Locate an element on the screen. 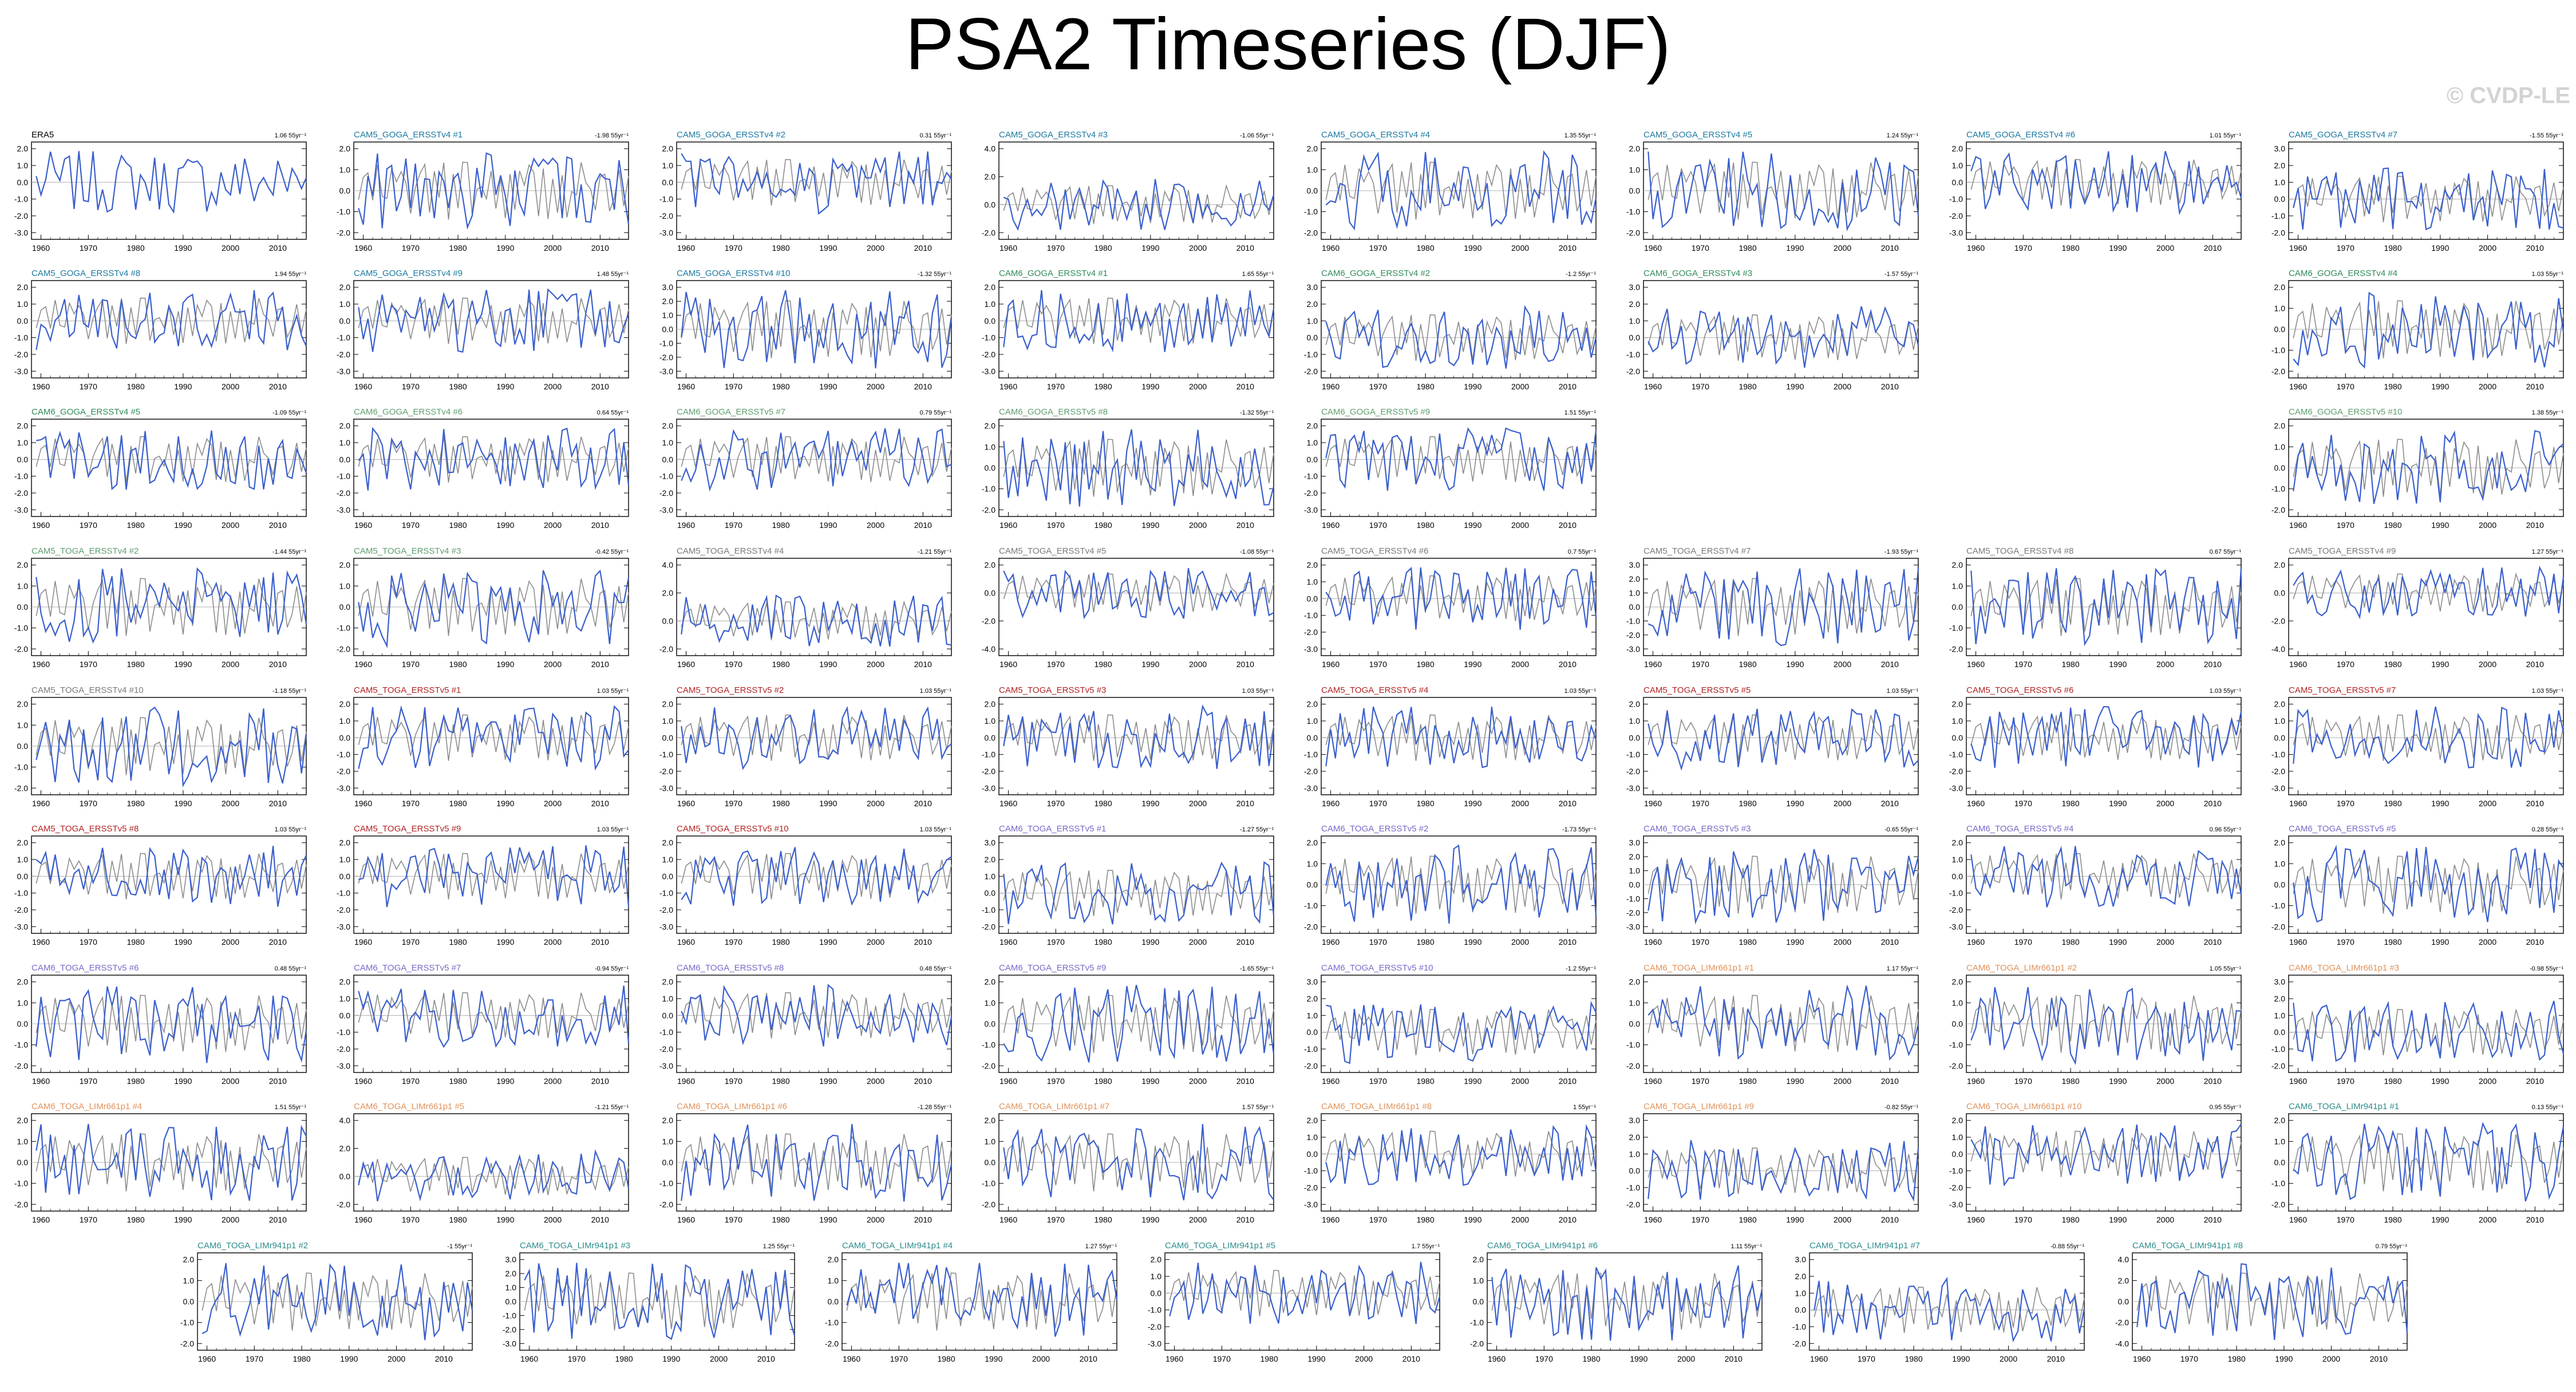 This screenshot has width=2576, height=1392. panel-label: CAM5_TOGA_ERSSTv5 #9 is located at coordinates (407, 829).